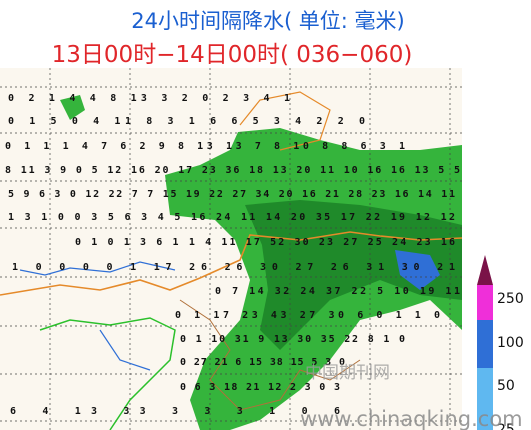  I want to click on legend-label: 100, so click(510, 343).